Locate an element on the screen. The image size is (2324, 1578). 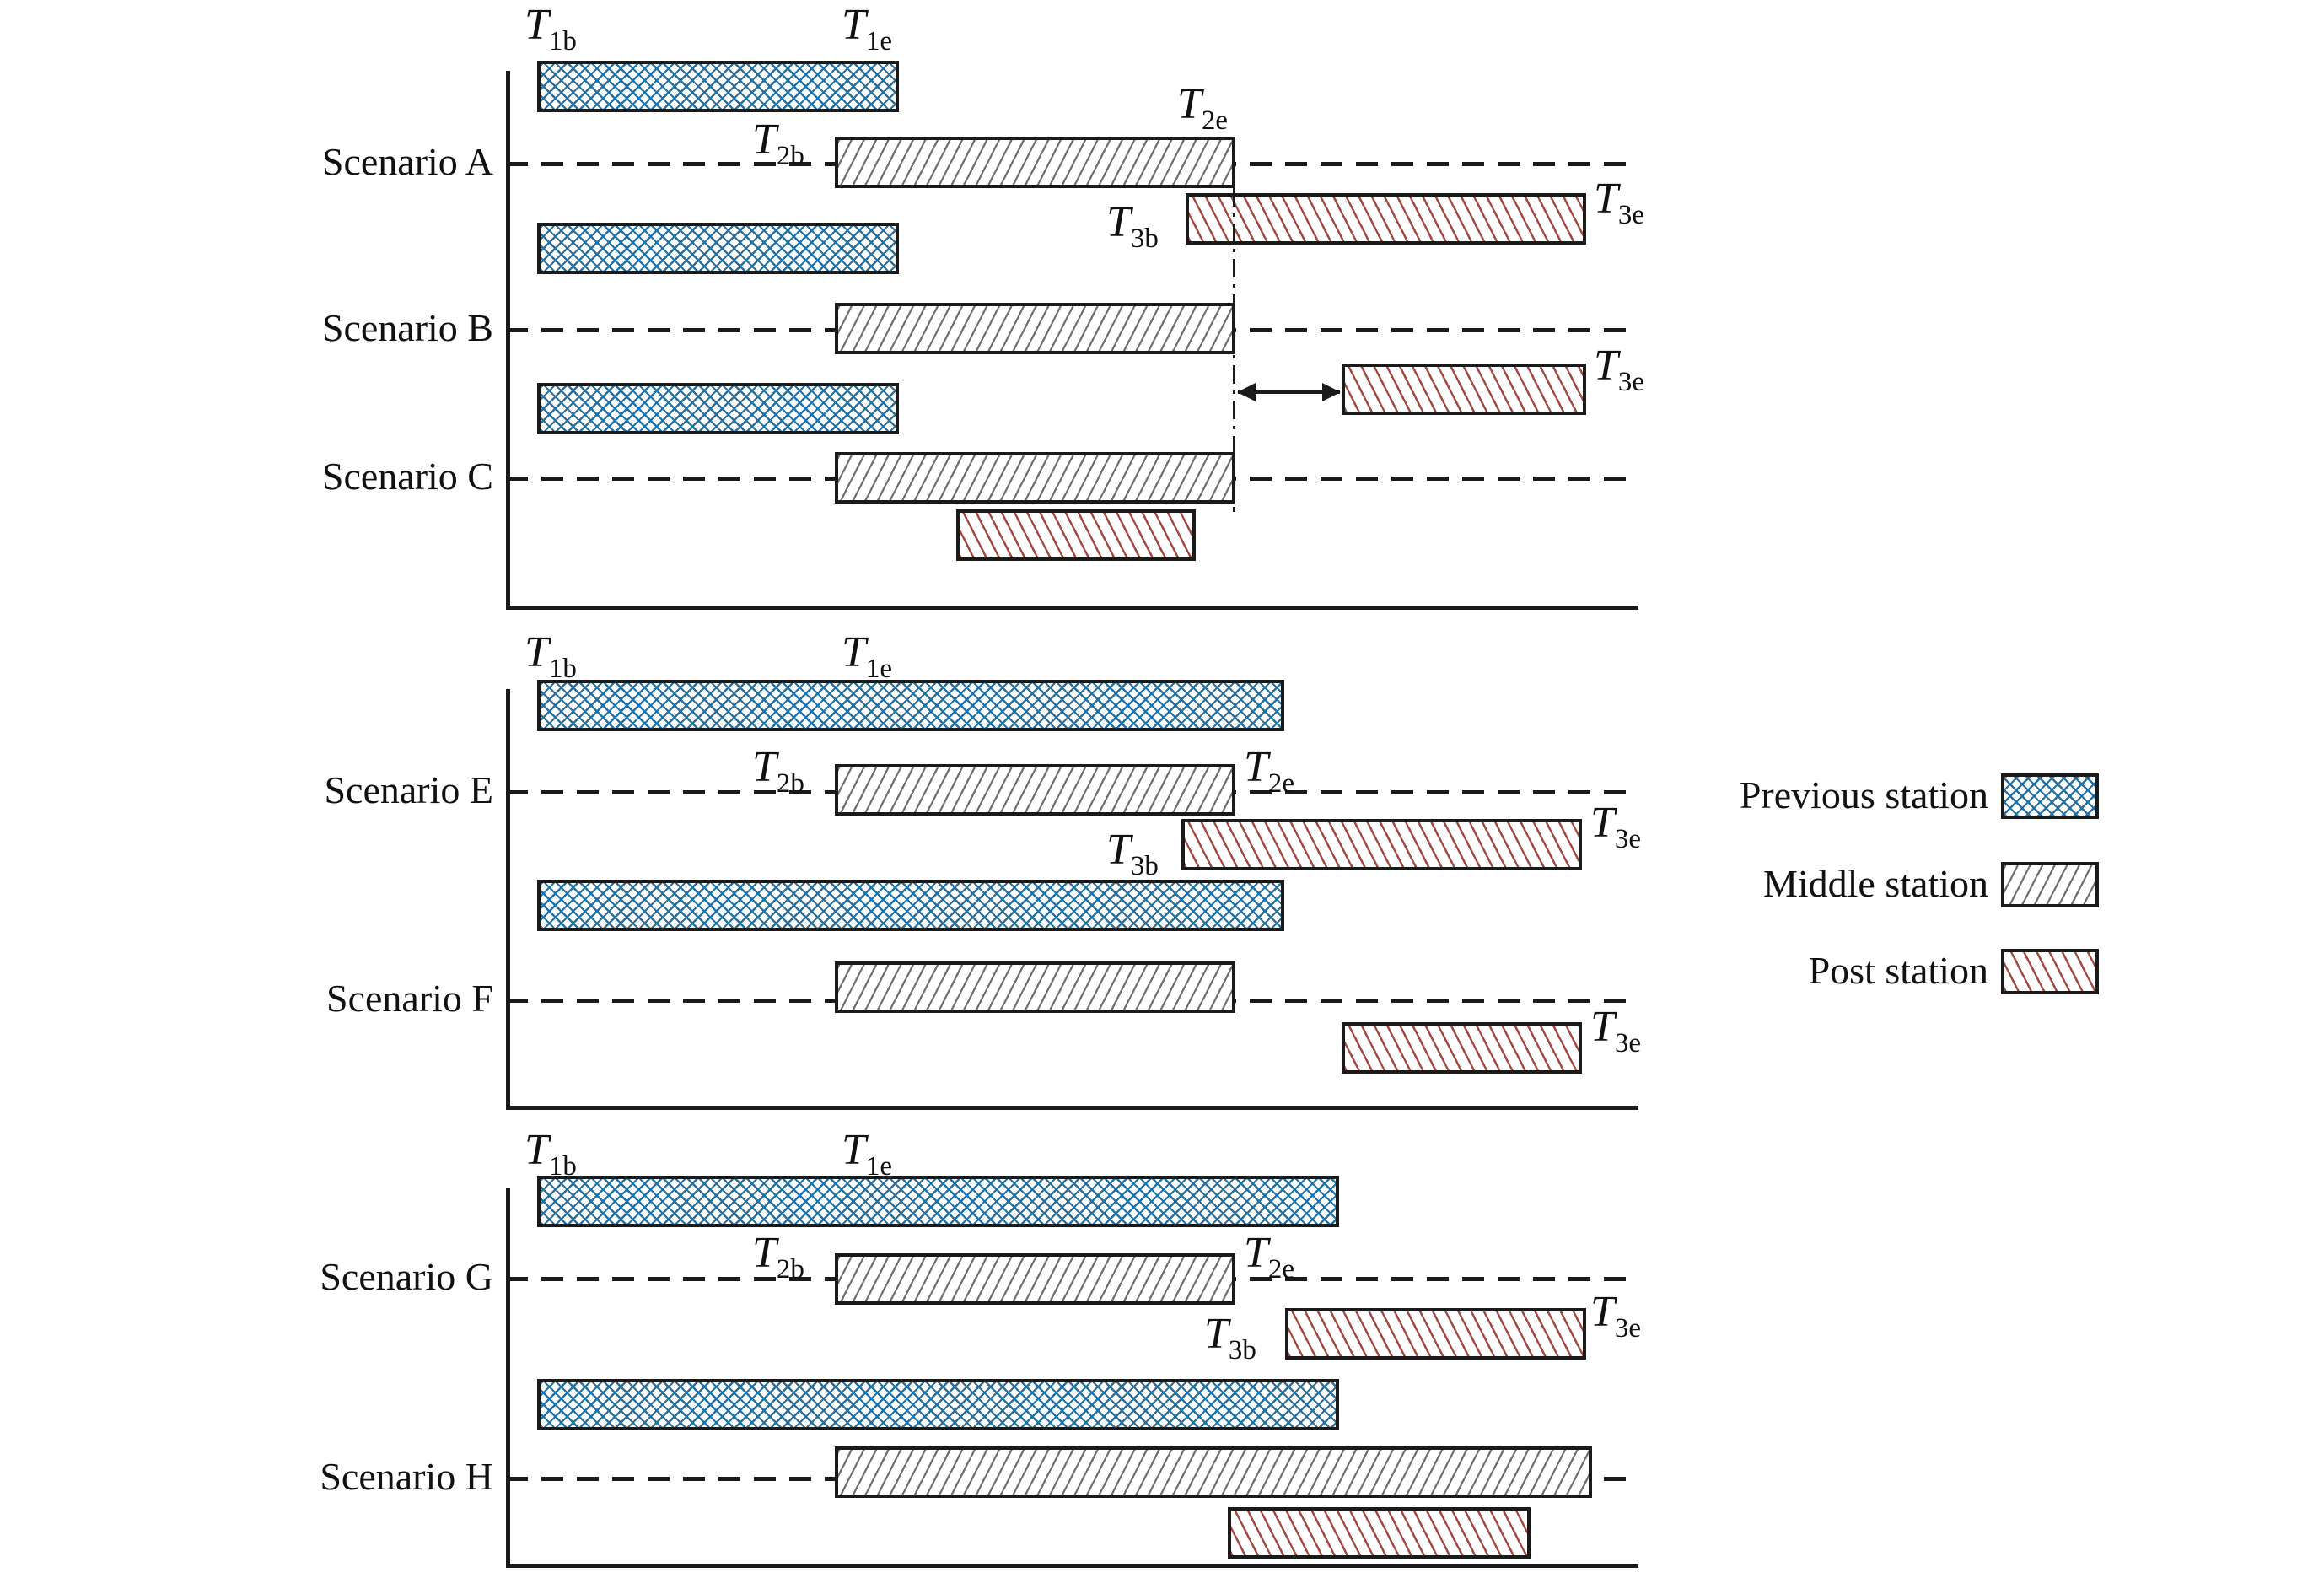
post-station-swatch is located at coordinates (2050, 971).